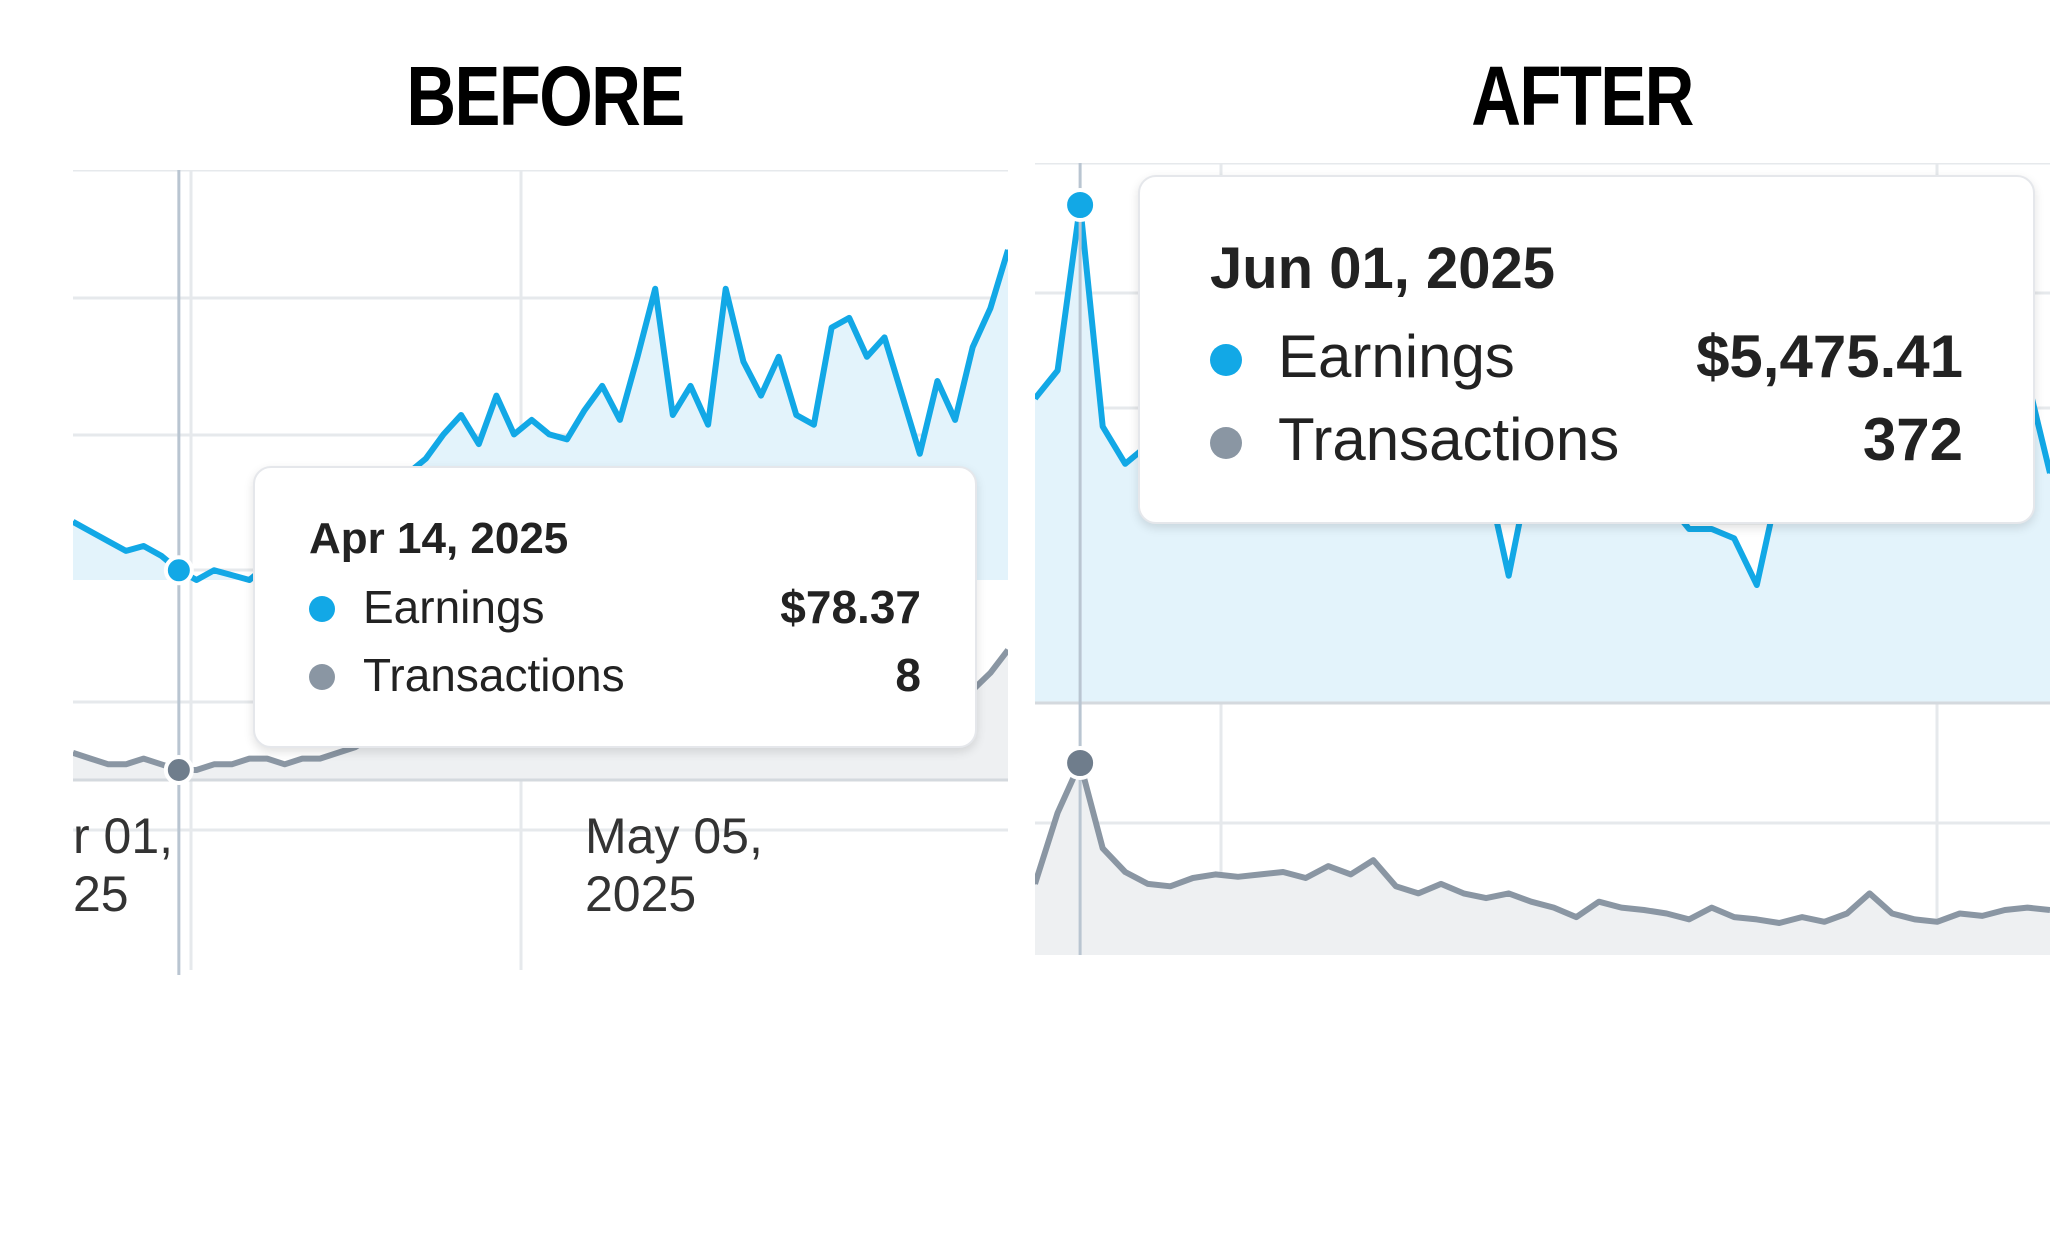 The width and height of the screenshot is (2058, 1248). What do you see at coordinates (1542, 859) in the screenshot?
I see `transactions-series-area` at bounding box center [1542, 859].